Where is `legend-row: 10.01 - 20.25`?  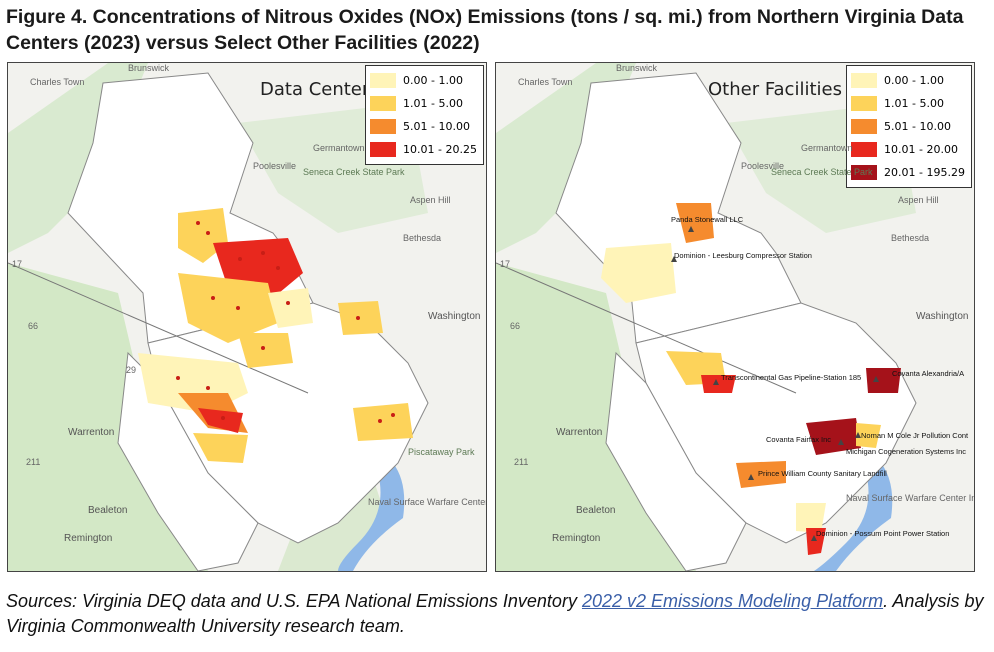 legend-row: 10.01 - 20.25 is located at coordinates (423, 149).